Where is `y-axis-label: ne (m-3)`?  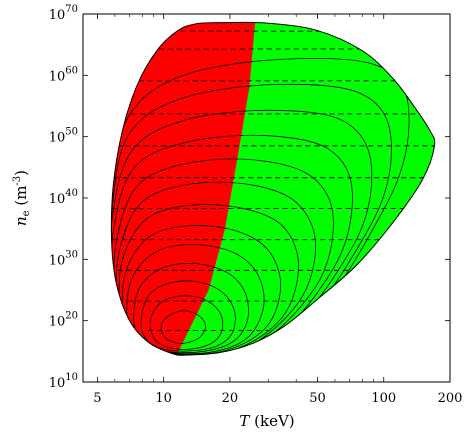
y-axis-label: ne (m-3) is located at coordinates (22, 198).